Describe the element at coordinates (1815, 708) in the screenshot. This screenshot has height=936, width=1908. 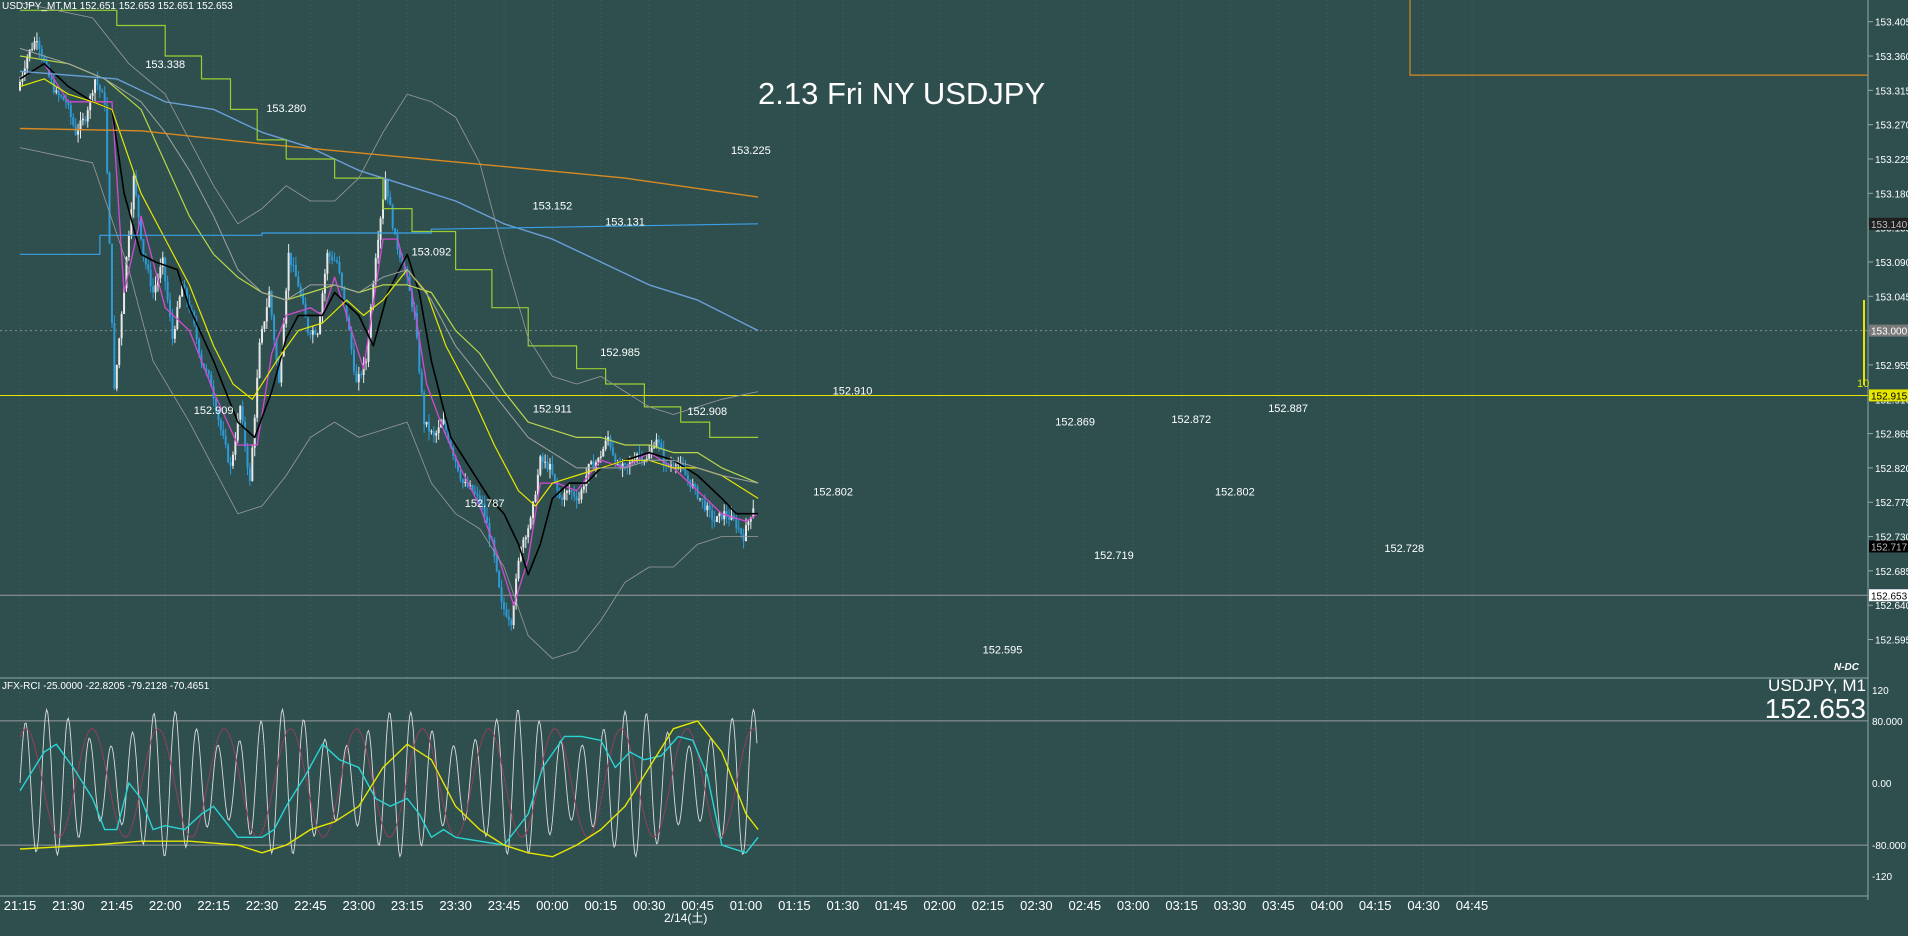
I see `bid-price: 152.653` at that location.